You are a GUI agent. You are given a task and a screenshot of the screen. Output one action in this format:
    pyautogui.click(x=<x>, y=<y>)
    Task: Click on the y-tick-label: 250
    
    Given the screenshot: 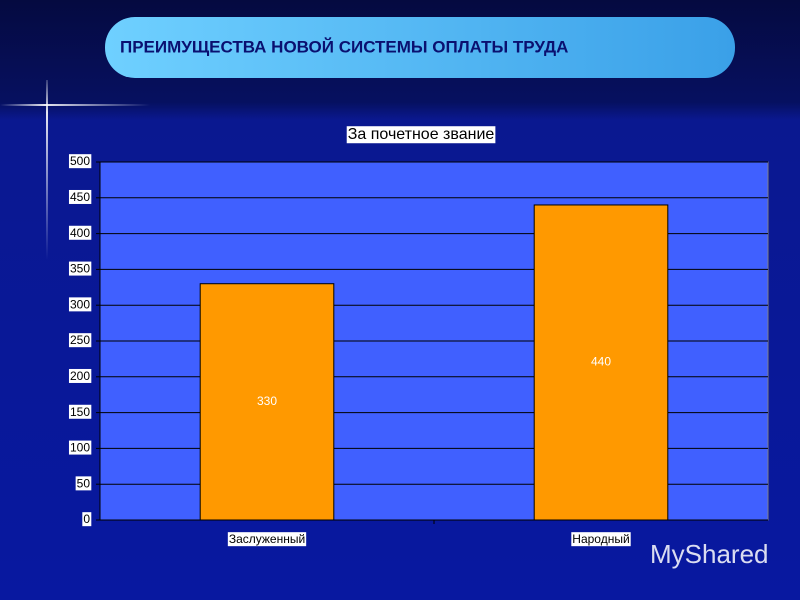 What is the action you would take?
    pyautogui.click(x=80, y=340)
    